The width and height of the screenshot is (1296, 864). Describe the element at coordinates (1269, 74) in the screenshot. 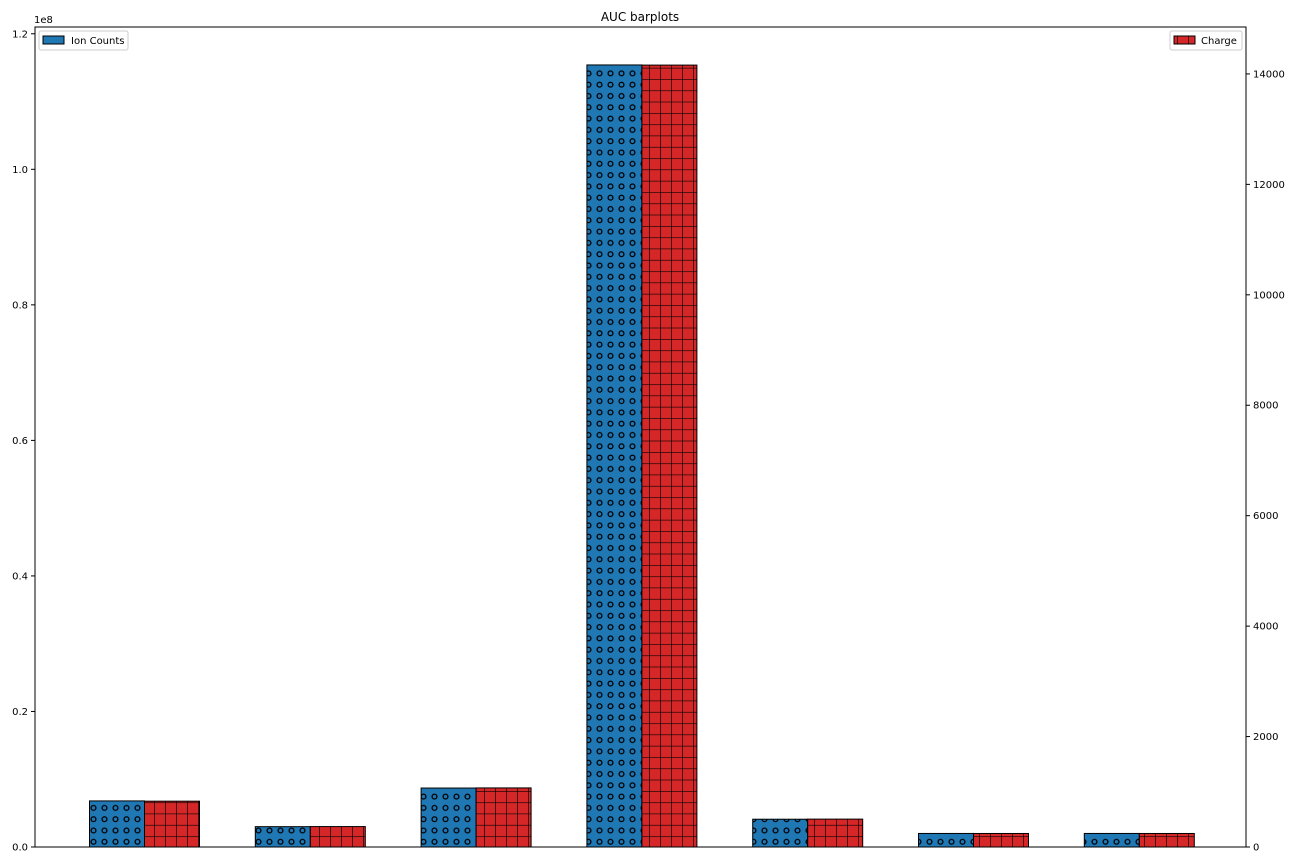

I see `right-tick-label: 14000` at that location.